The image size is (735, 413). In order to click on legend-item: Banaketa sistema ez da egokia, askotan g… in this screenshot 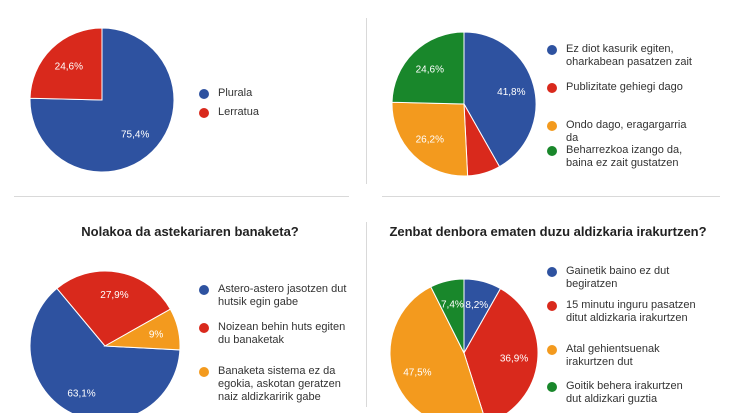, I will do `click(276, 384)`.